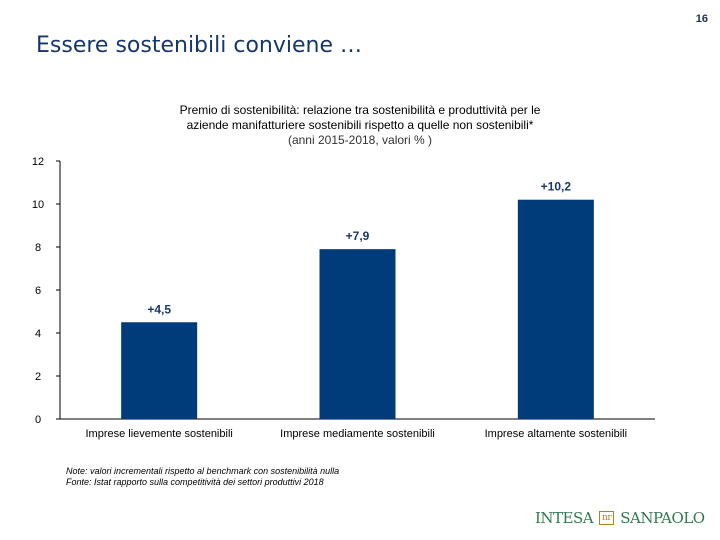 The height and width of the screenshot is (540, 720). I want to click on page-number: 16, so click(701, 19).